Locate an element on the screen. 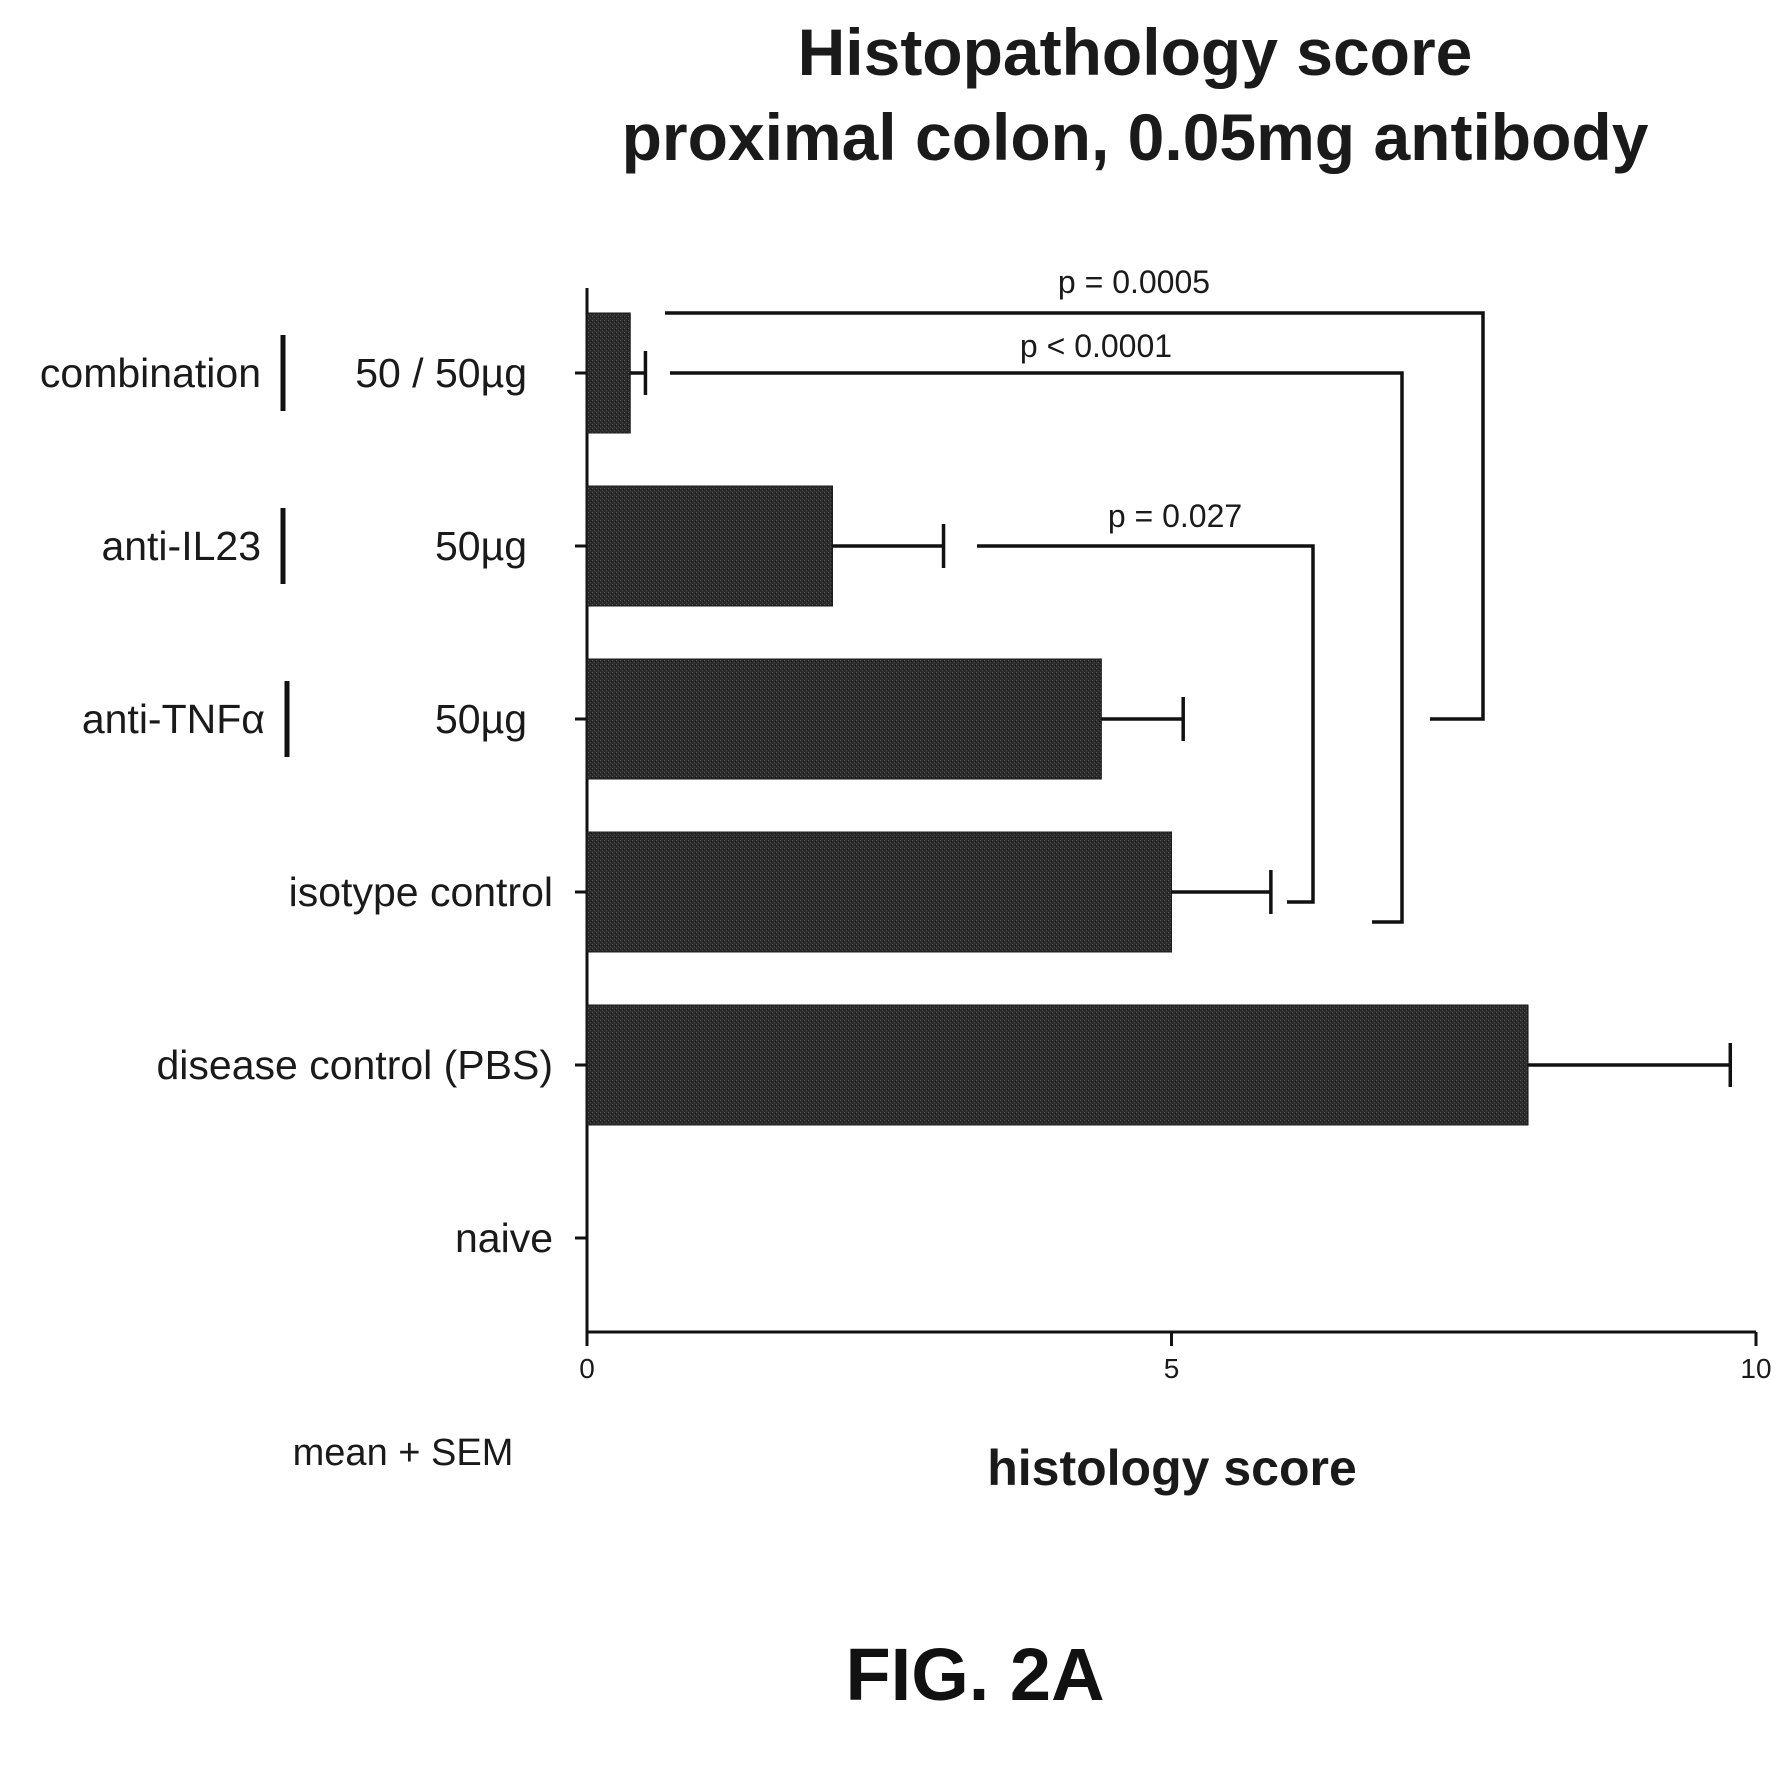 This screenshot has height=1774, width=1790. category-label: combination is located at coordinates (150, 373).